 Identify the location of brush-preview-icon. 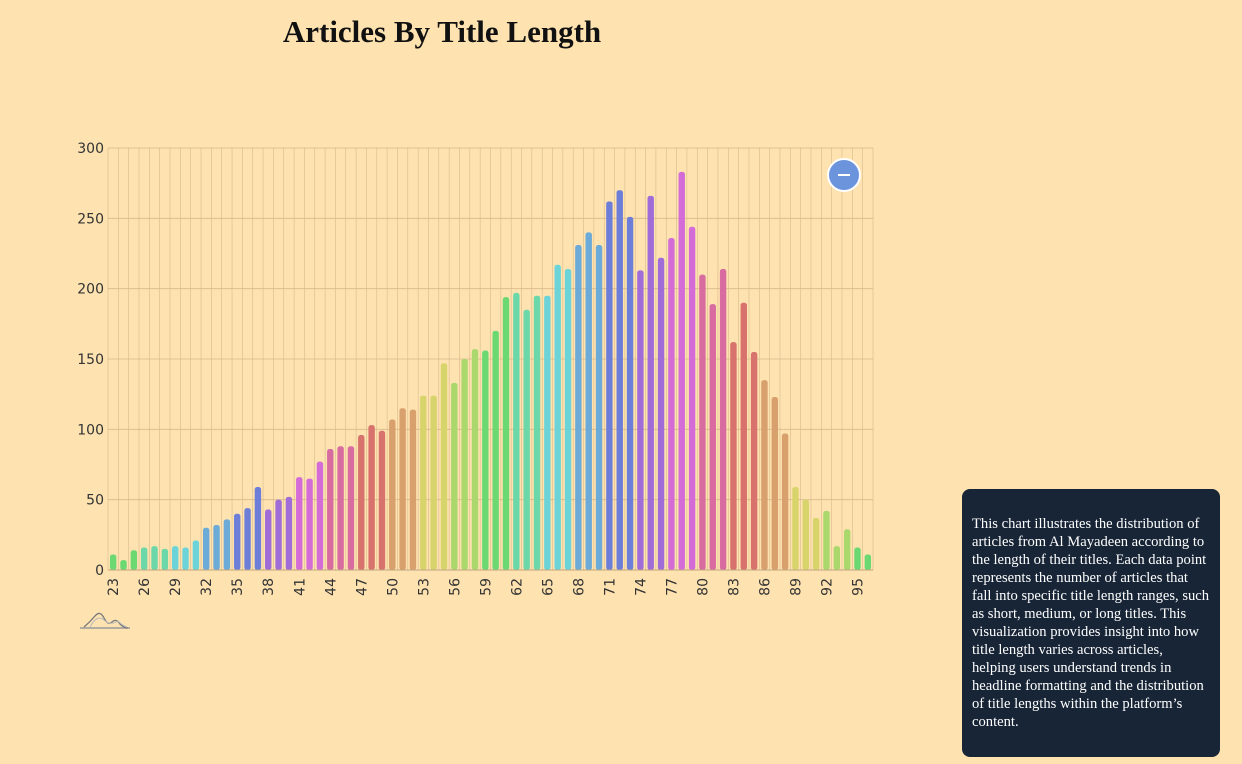
(105, 620).